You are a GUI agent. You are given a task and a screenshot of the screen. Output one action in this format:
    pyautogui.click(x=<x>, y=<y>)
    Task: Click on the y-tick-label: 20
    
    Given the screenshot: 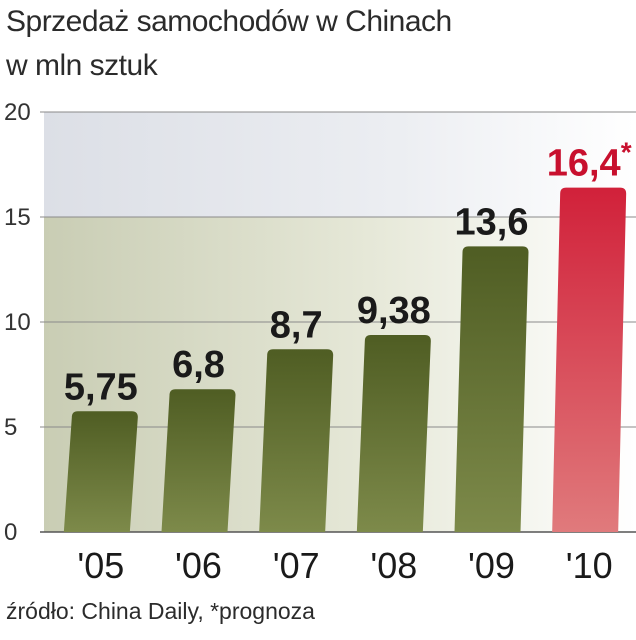 What is the action you would take?
    pyautogui.click(x=17, y=112)
    